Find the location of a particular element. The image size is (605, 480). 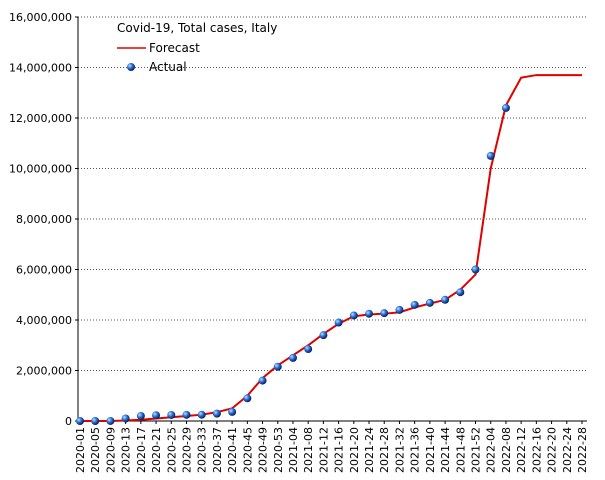

x-tick-label: 2020-53 is located at coordinates (278, 450).